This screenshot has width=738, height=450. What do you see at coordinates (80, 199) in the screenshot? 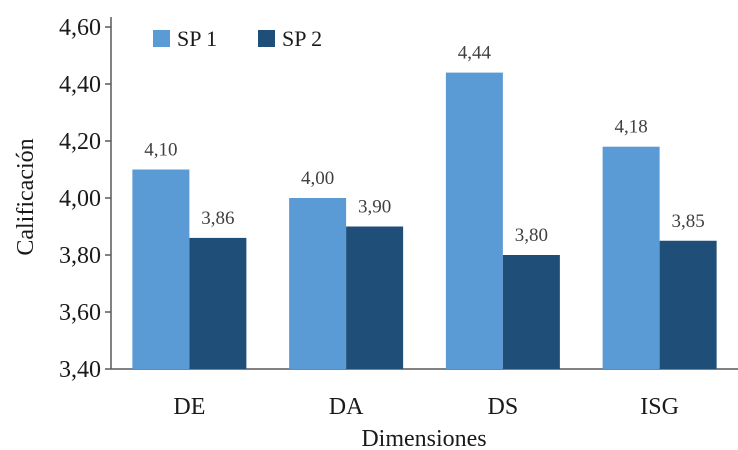
I see `y-tick-label: 4,00` at bounding box center [80, 199].